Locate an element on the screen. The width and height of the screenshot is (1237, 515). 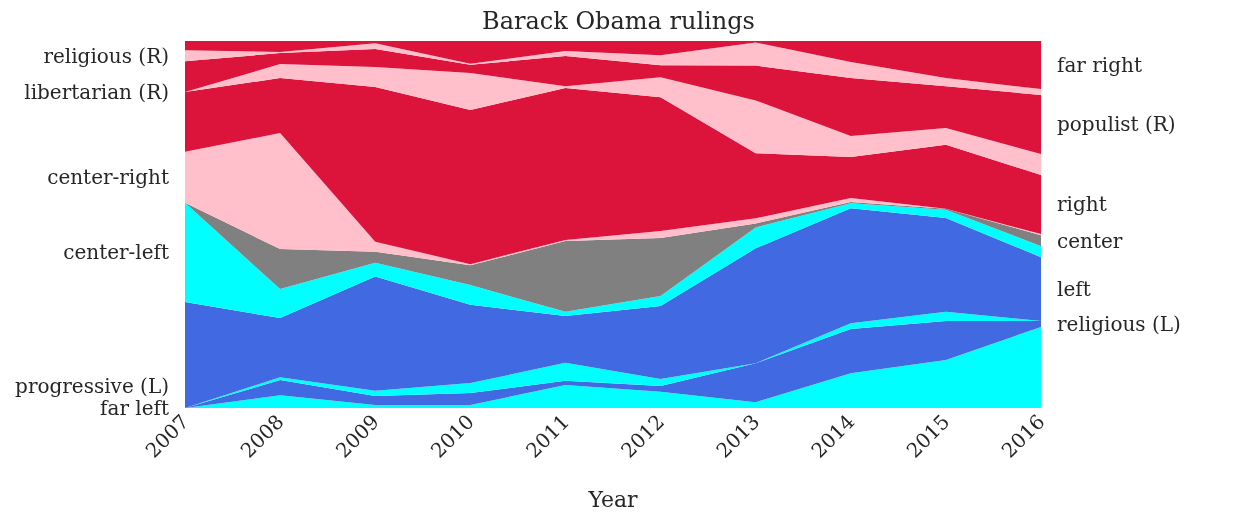
series-label: right is located at coordinates (1082, 204).